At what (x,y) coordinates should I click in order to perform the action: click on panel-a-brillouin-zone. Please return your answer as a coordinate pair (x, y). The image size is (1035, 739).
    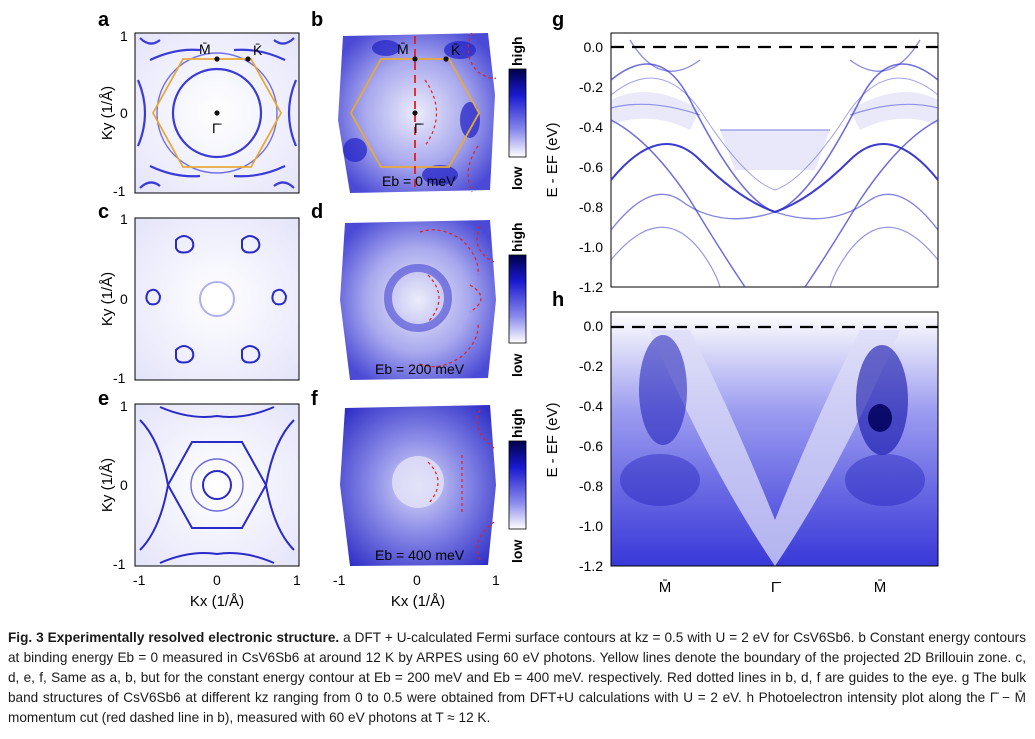
    Looking at the image, I should click on (217, 113).